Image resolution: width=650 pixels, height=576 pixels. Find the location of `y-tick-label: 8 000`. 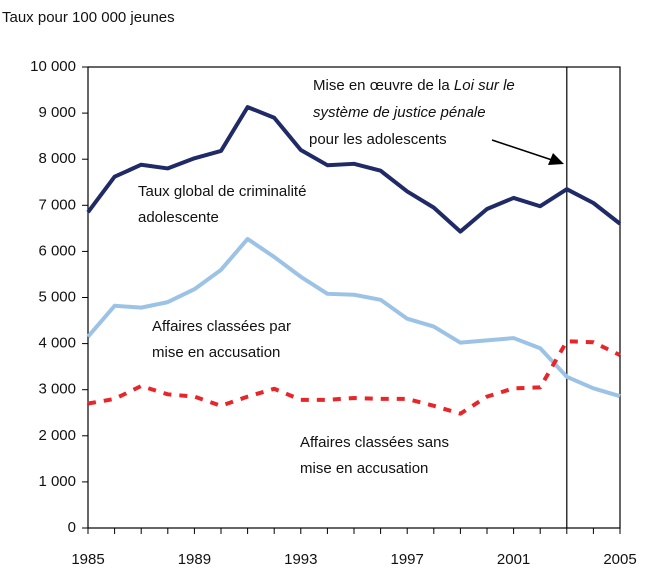

y-tick-label: 8 000 is located at coordinates (57, 158).